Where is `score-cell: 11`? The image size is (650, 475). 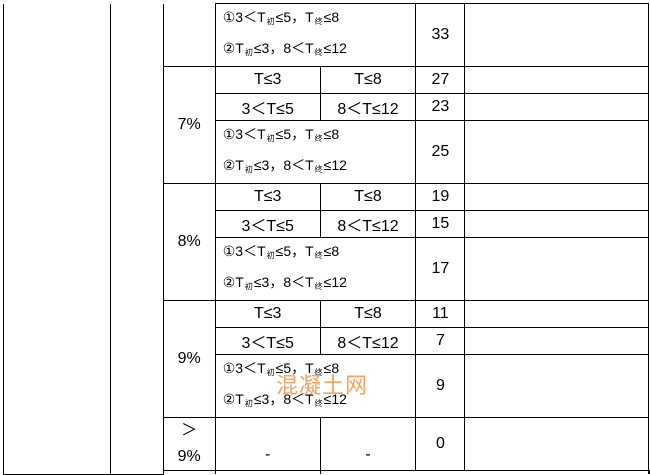 score-cell: 11 is located at coordinates (440, 314).